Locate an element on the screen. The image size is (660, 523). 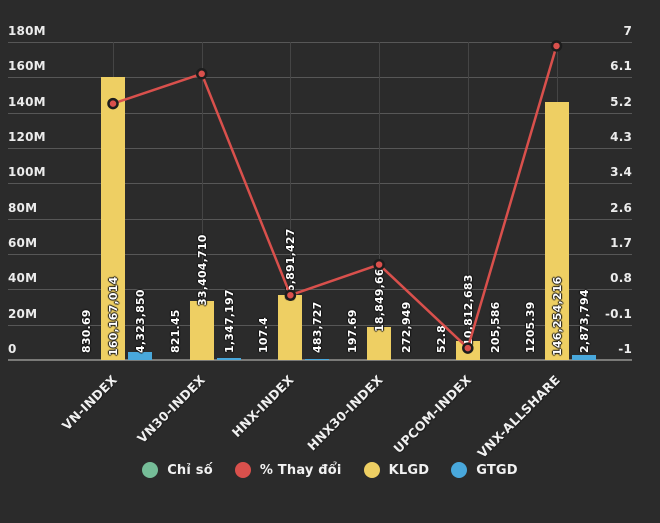
left-axis-tick-0: 0 is located at coordinates (12, 349).